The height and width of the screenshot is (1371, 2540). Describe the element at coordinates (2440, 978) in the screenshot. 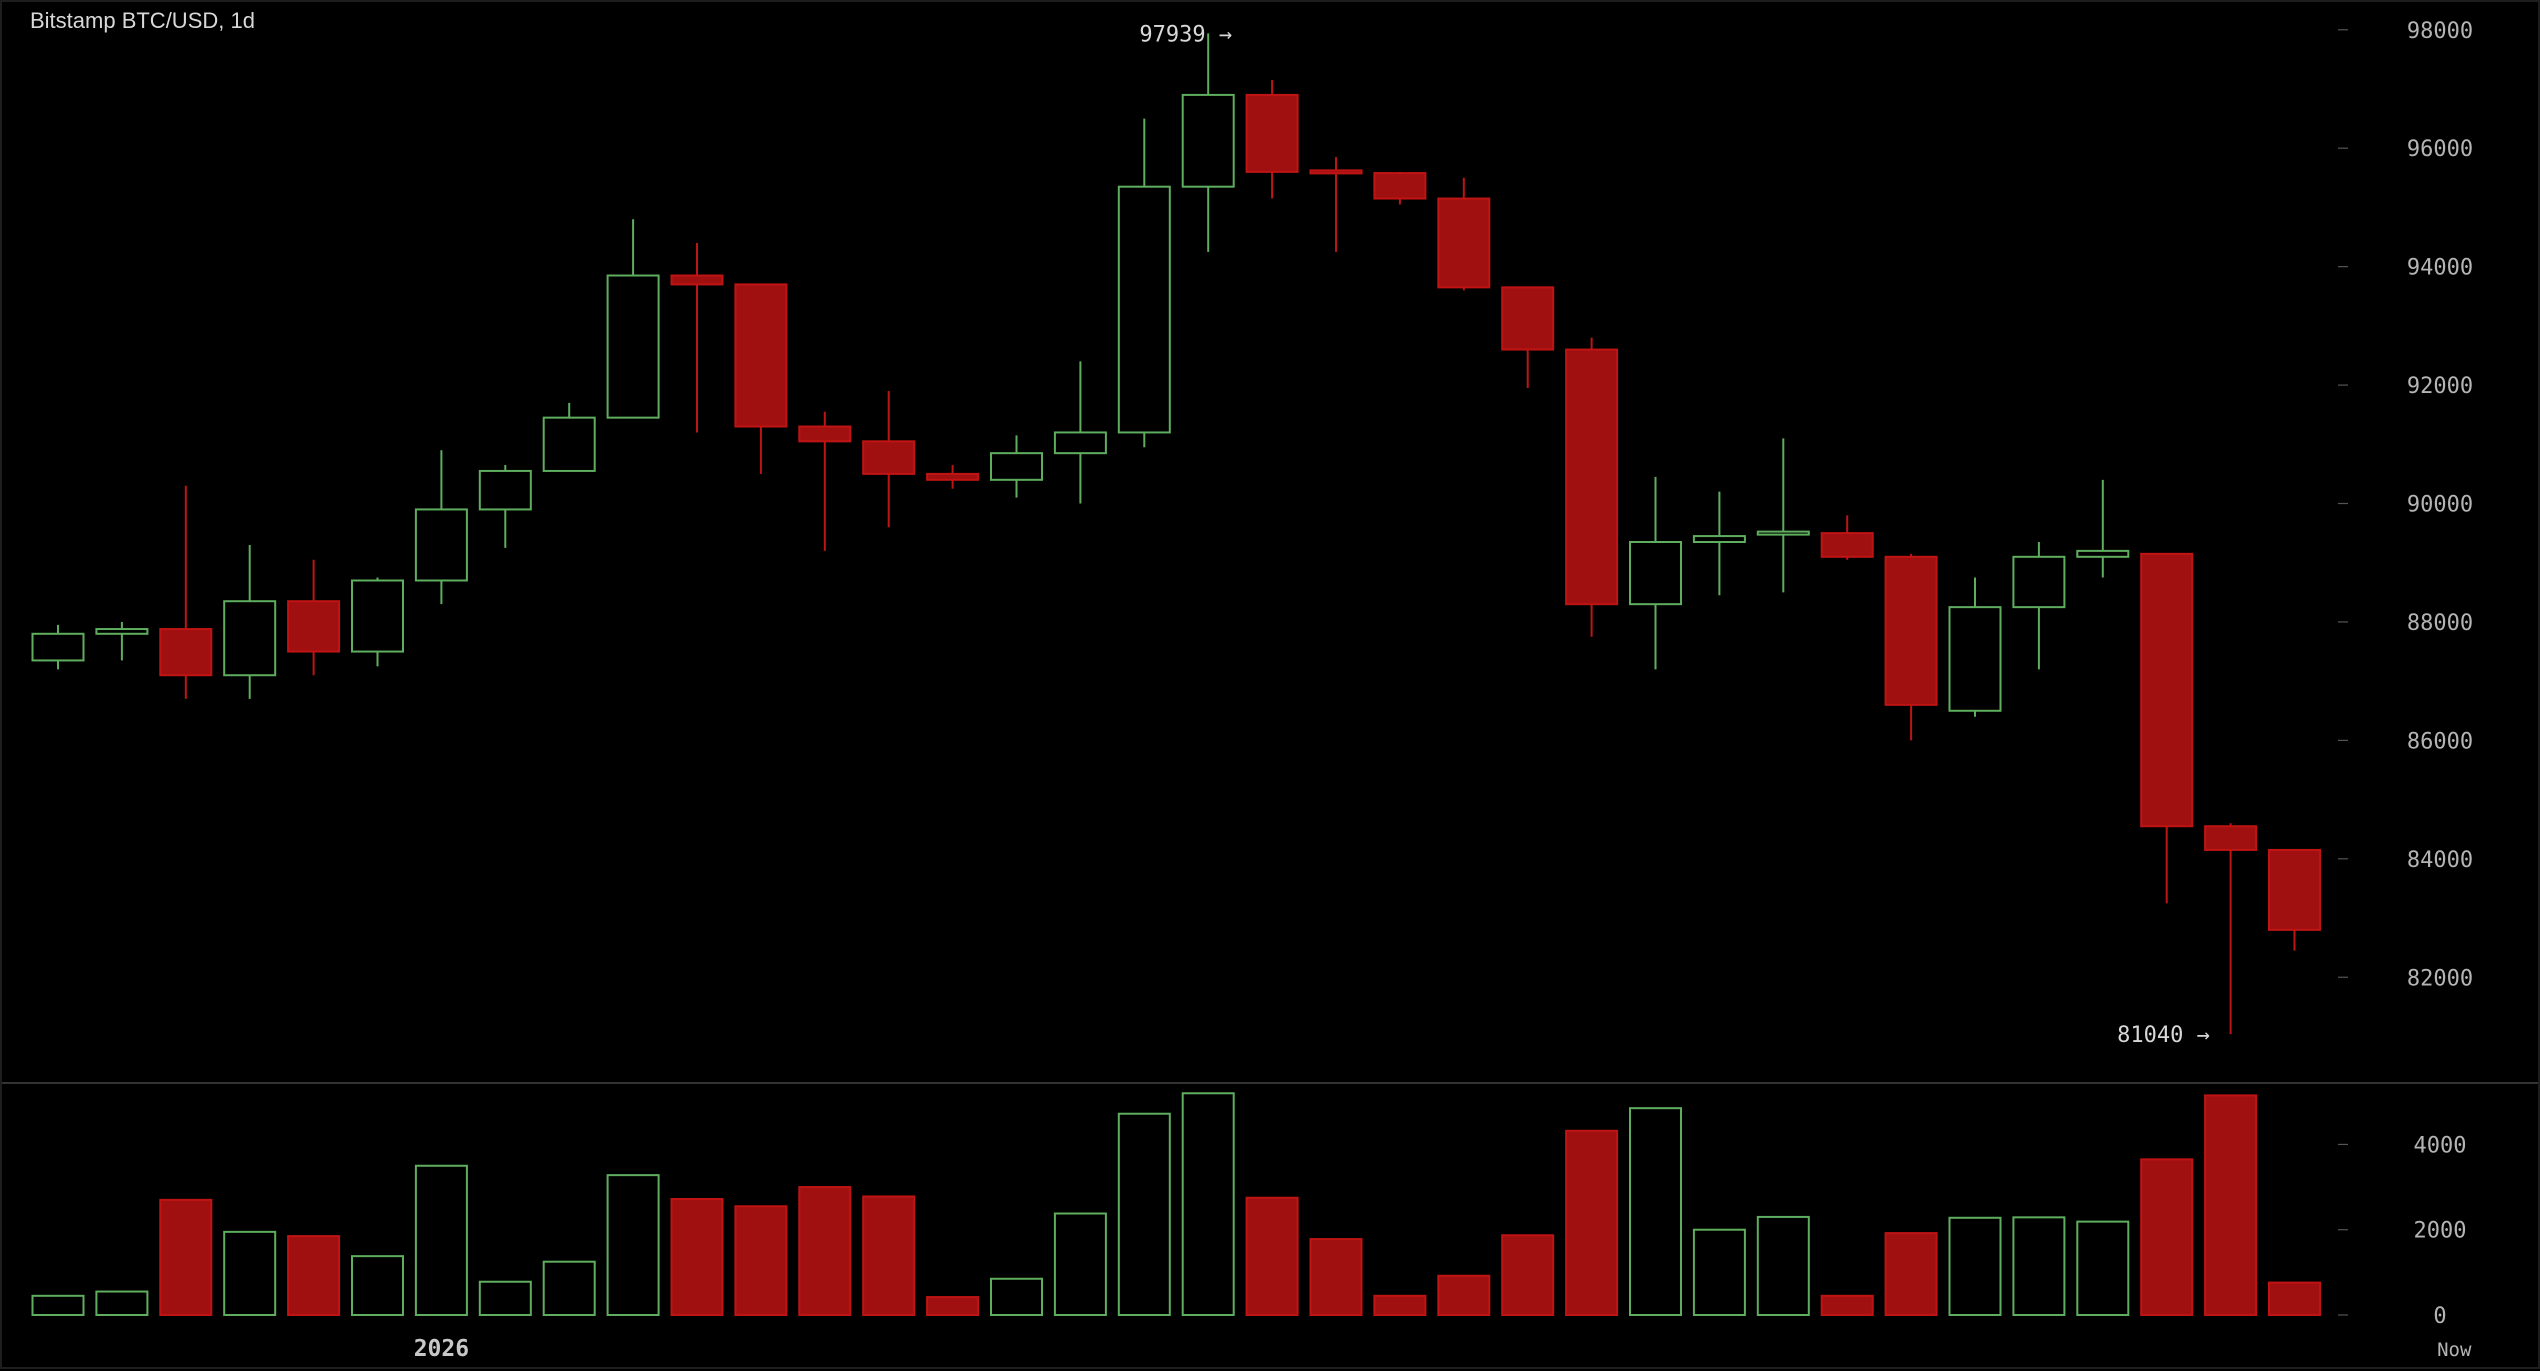

I see `price-tick-label: 82000` at that location.